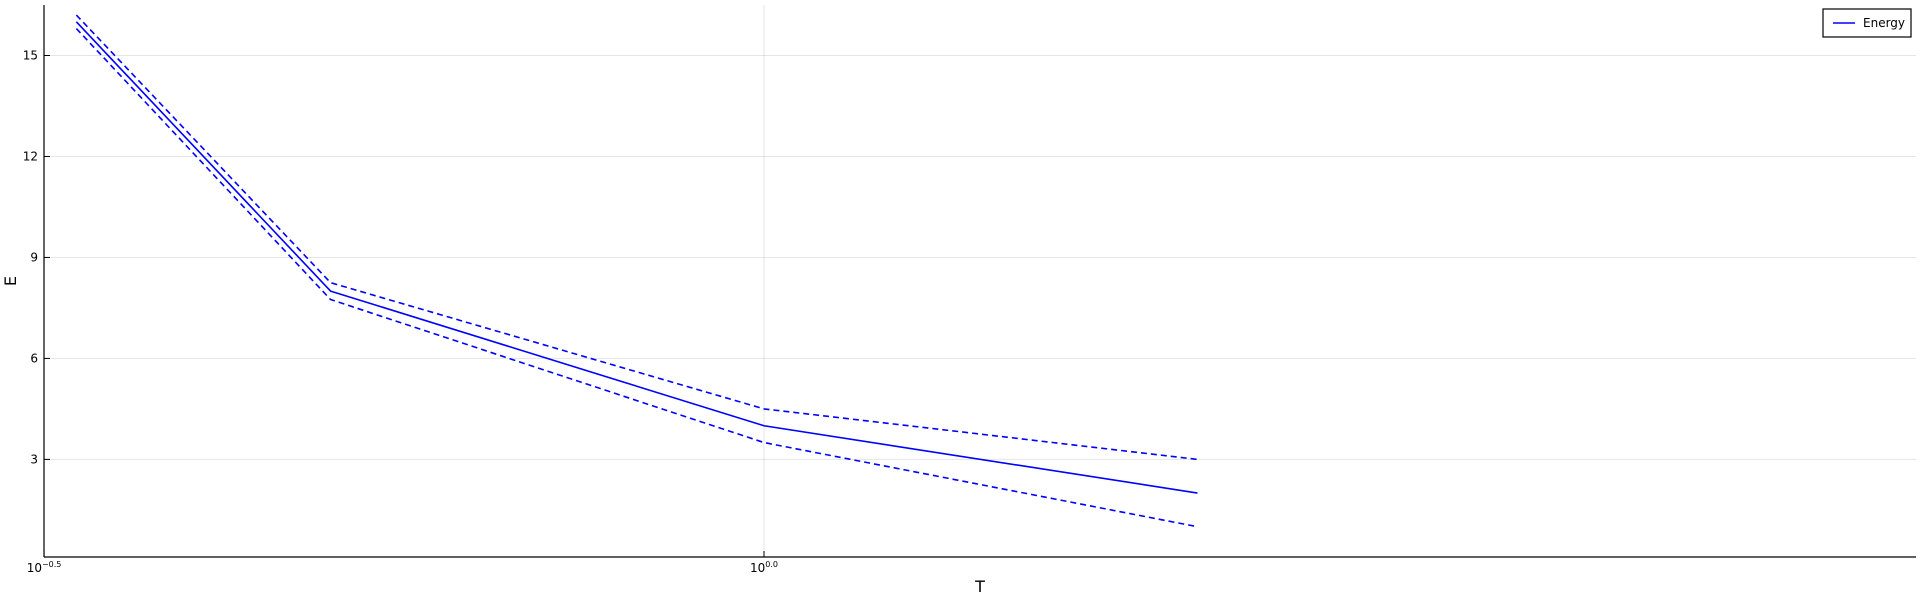 This screenshot has height=604, width=1920. Describe the element at coordinates (1884, 23) in the screenshot. I see `legend-label: Energy` at that location.